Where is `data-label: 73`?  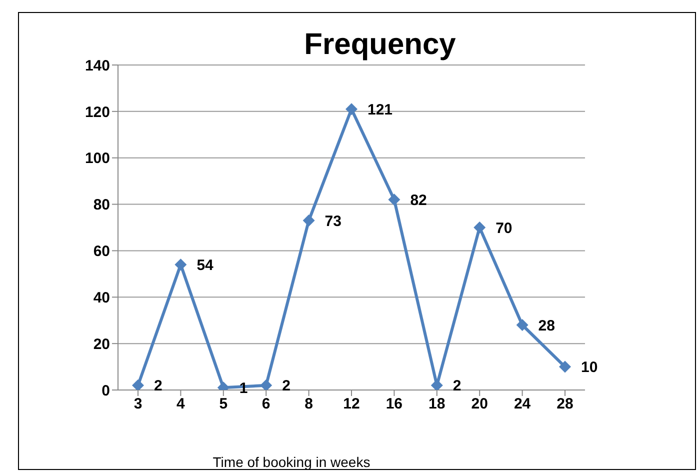 data-label: 73 is located at coordinates (333, 221).